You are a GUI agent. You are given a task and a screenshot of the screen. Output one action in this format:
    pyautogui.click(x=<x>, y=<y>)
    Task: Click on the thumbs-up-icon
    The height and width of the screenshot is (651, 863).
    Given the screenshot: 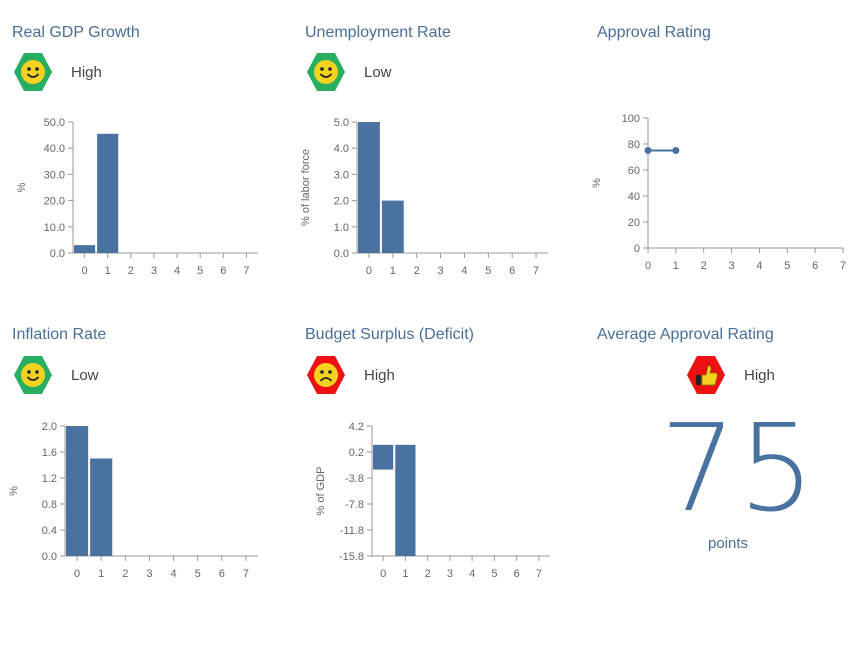 What is the action you would take?
    pyautogui.click(x=706, y=375)
    